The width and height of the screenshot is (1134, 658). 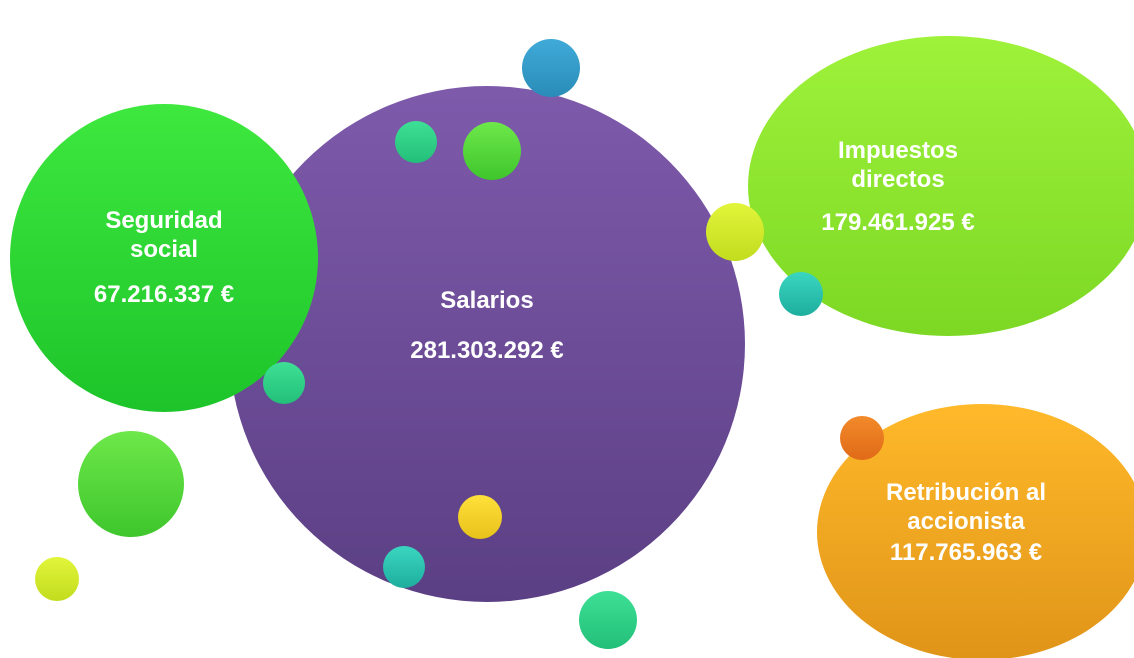 What do you see at coordinates (898, 165) in the screenshot?
I see `node-title: Impuestos directos` at bounding box center [898, 165].